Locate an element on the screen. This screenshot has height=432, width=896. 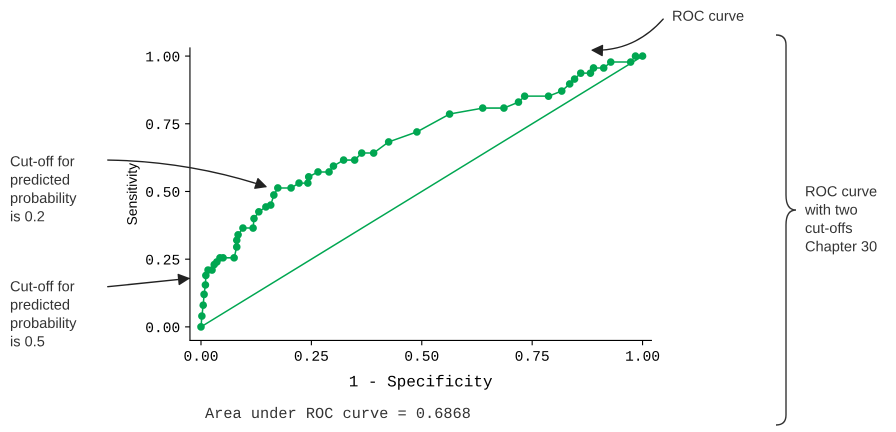
y-tick-label: 0.25 is located at coordinates (163, 259).